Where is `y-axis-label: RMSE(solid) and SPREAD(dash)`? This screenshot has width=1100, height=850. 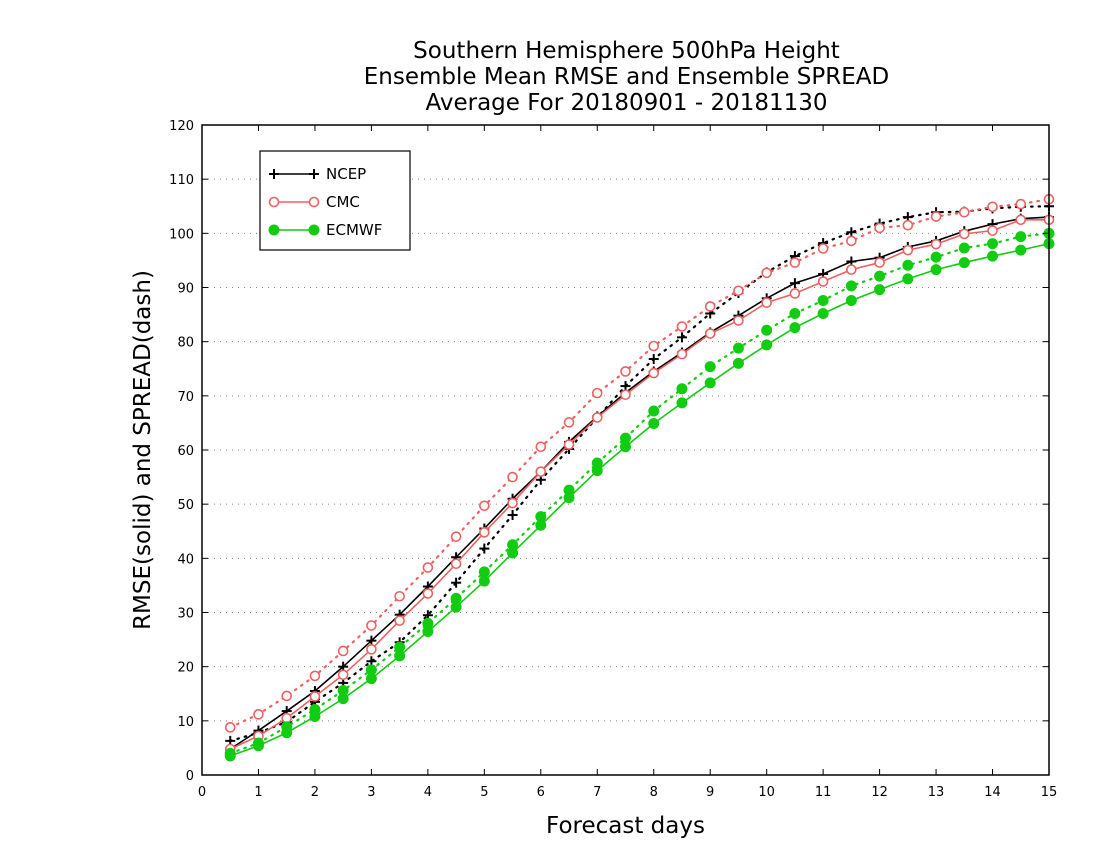 y-axis-label: RMSE(solid) and SPREAD(dash) is located at coordinates (143, 450).